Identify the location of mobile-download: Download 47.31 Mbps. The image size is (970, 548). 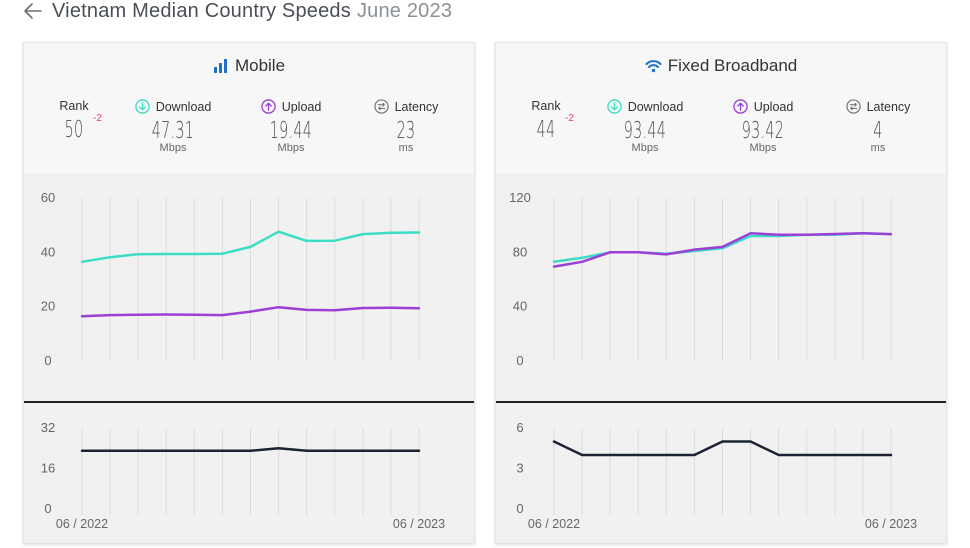
(173, 126).